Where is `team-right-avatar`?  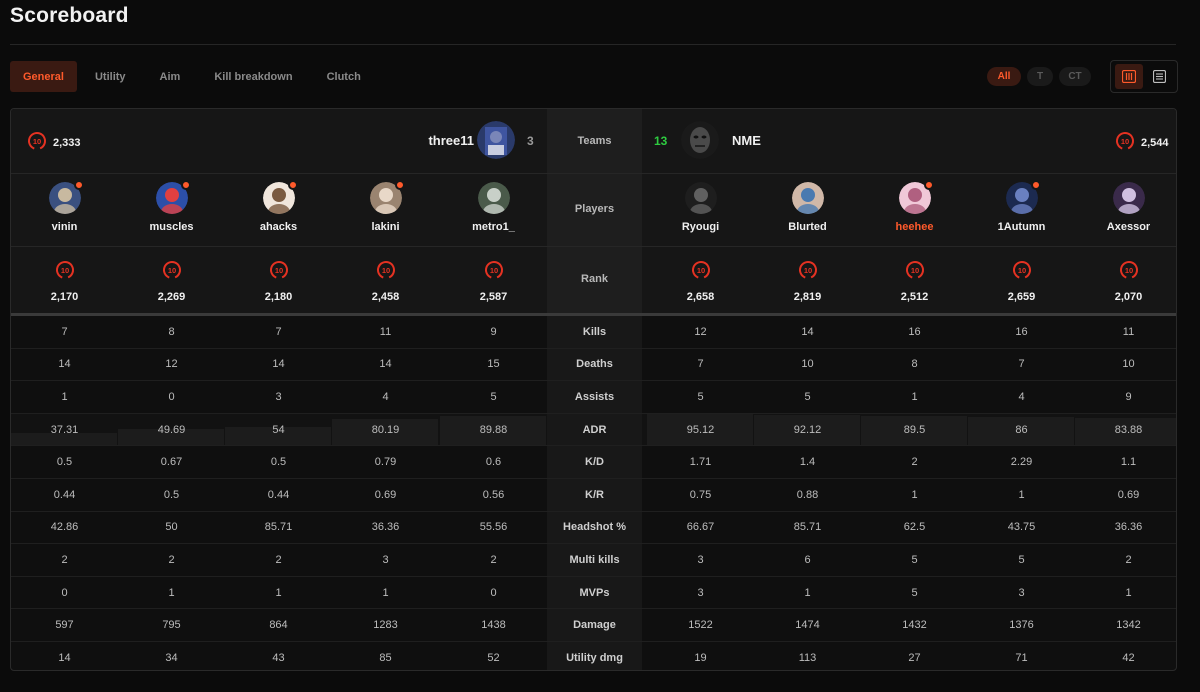
team-right-avatar is located at coordinates (700, 140).